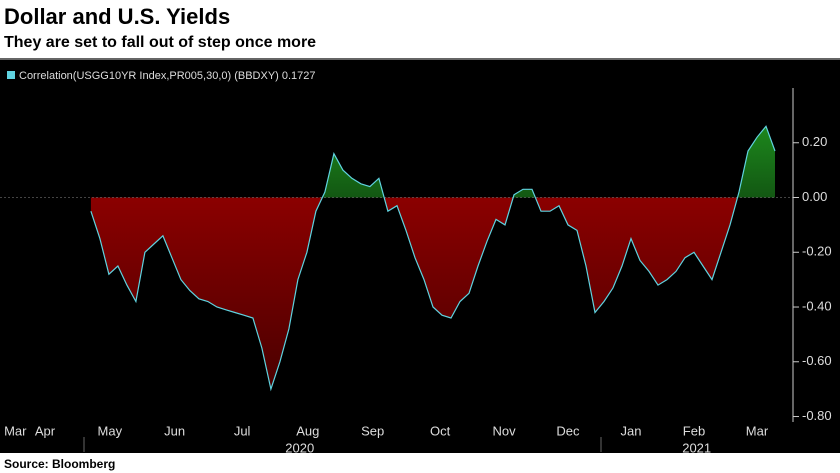  Describe the element at coordinates (45, 430) in the screenshot. I see `x-tick-label: Apr` at that location.